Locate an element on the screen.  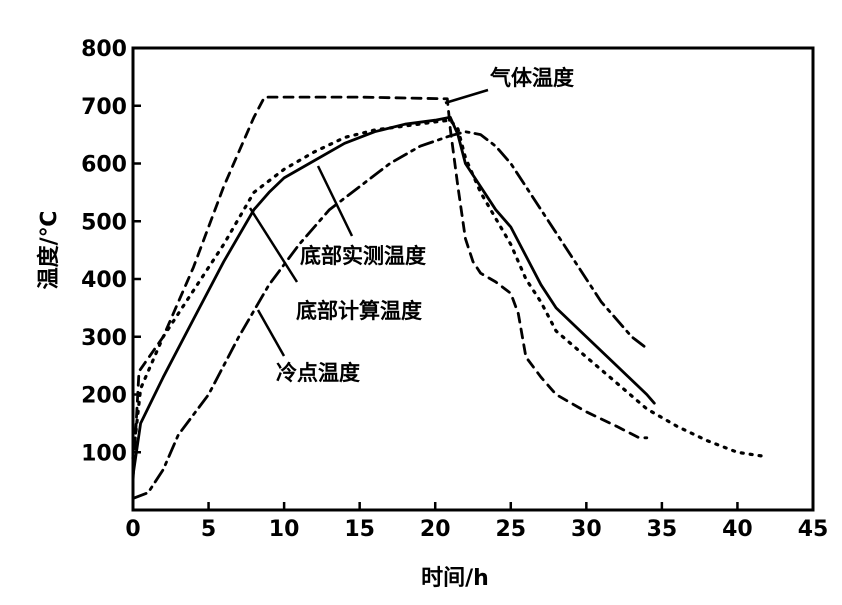
x-tick-label: 35 is located at coordinates (662, 529).